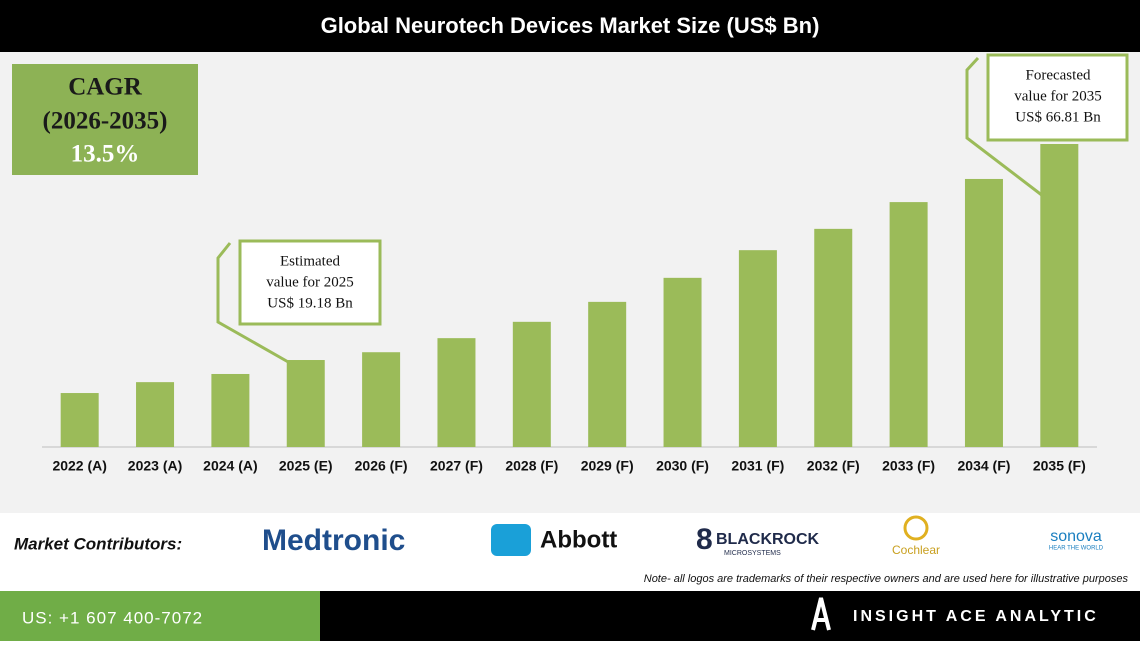 The width and height of the screenshot is (1140, 646). I want to click on cagr-box, so click(105, 119).